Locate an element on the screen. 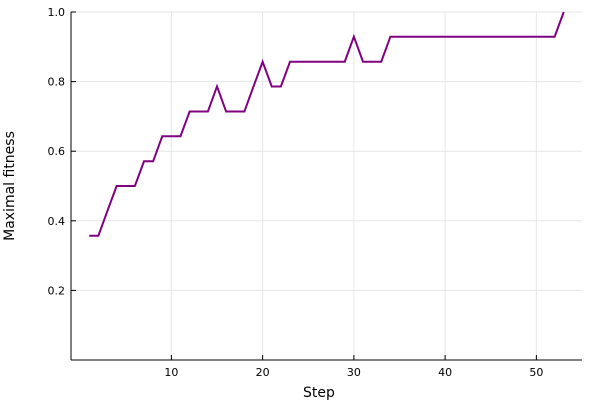  y-tick-label: 0.6 is located at coordinates (57, 151).